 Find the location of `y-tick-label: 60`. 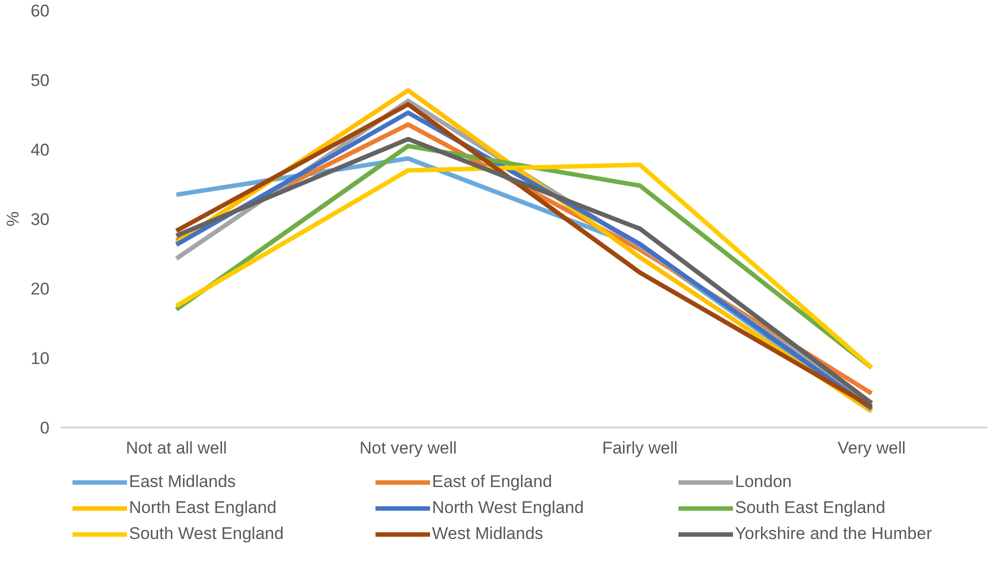

y-tick-label: 60 is located at coordinates (40, 11).